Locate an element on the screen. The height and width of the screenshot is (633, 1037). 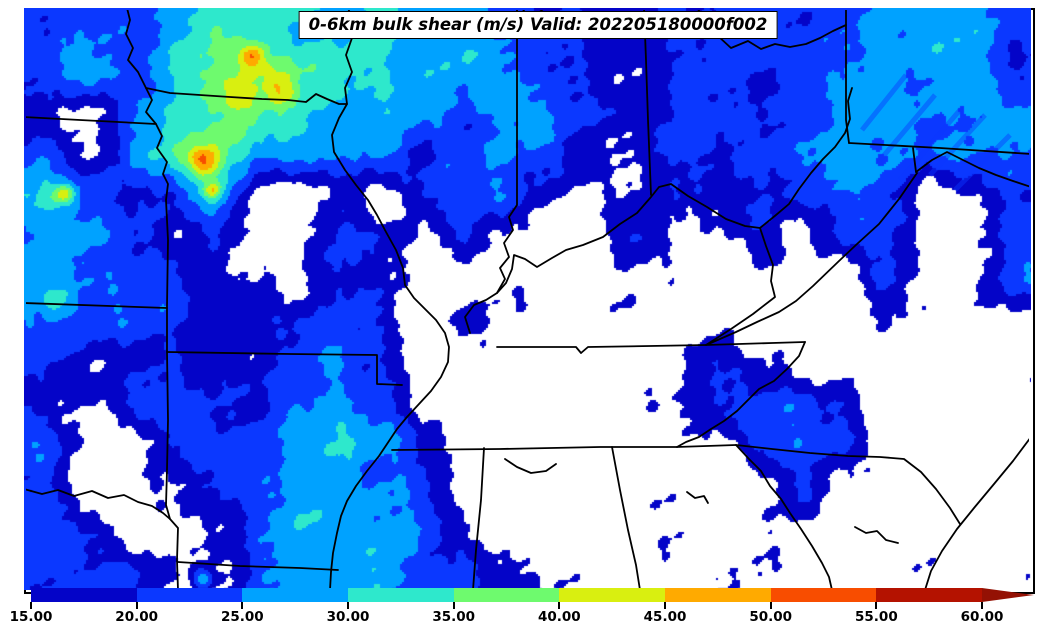
colorbar-tick-label: 60.00 is located at coordinates (982, 617).